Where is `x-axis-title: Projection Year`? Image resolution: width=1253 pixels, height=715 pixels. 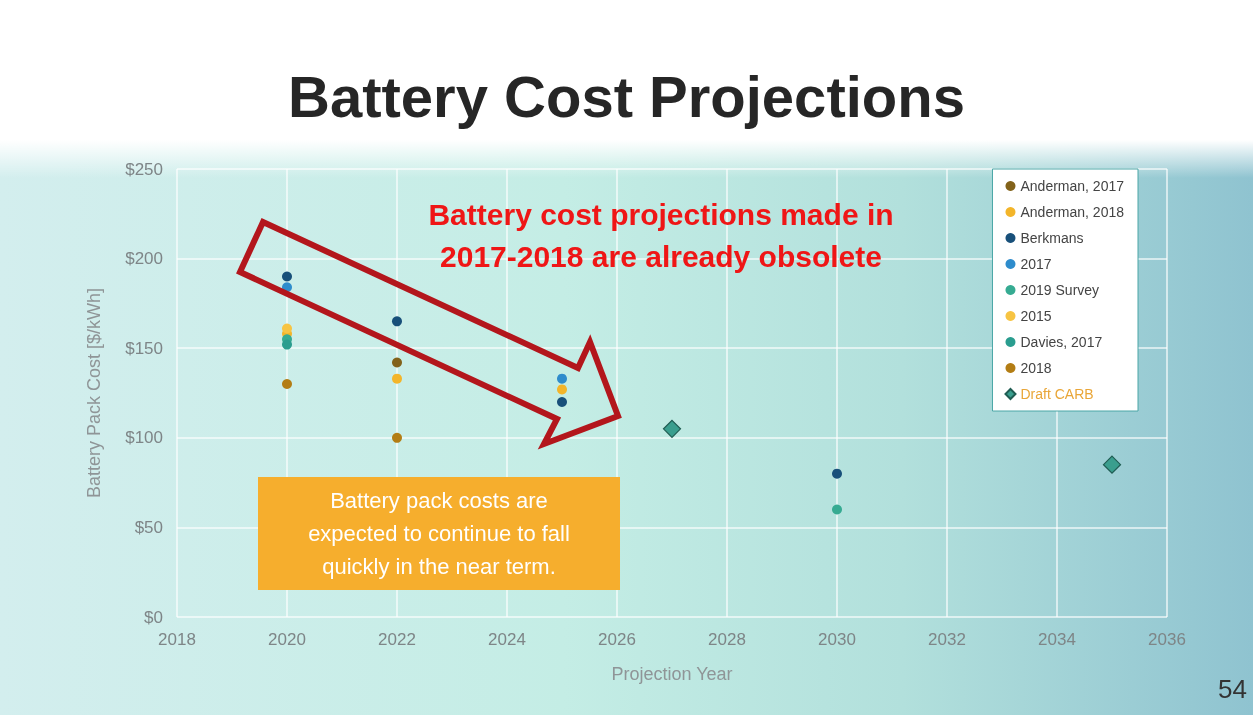
x-axis-title: Projection Year is located at coordinates (672, 674).